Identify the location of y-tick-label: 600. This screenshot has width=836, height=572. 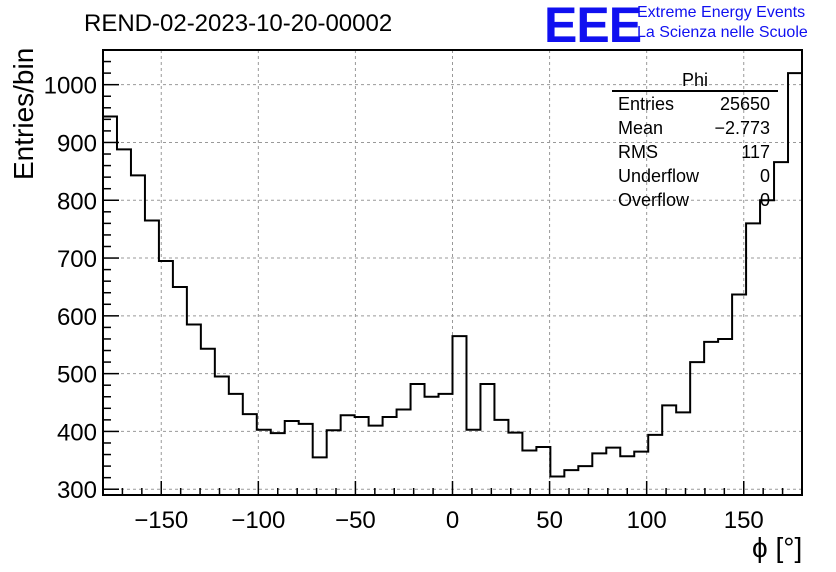
(77, 317).